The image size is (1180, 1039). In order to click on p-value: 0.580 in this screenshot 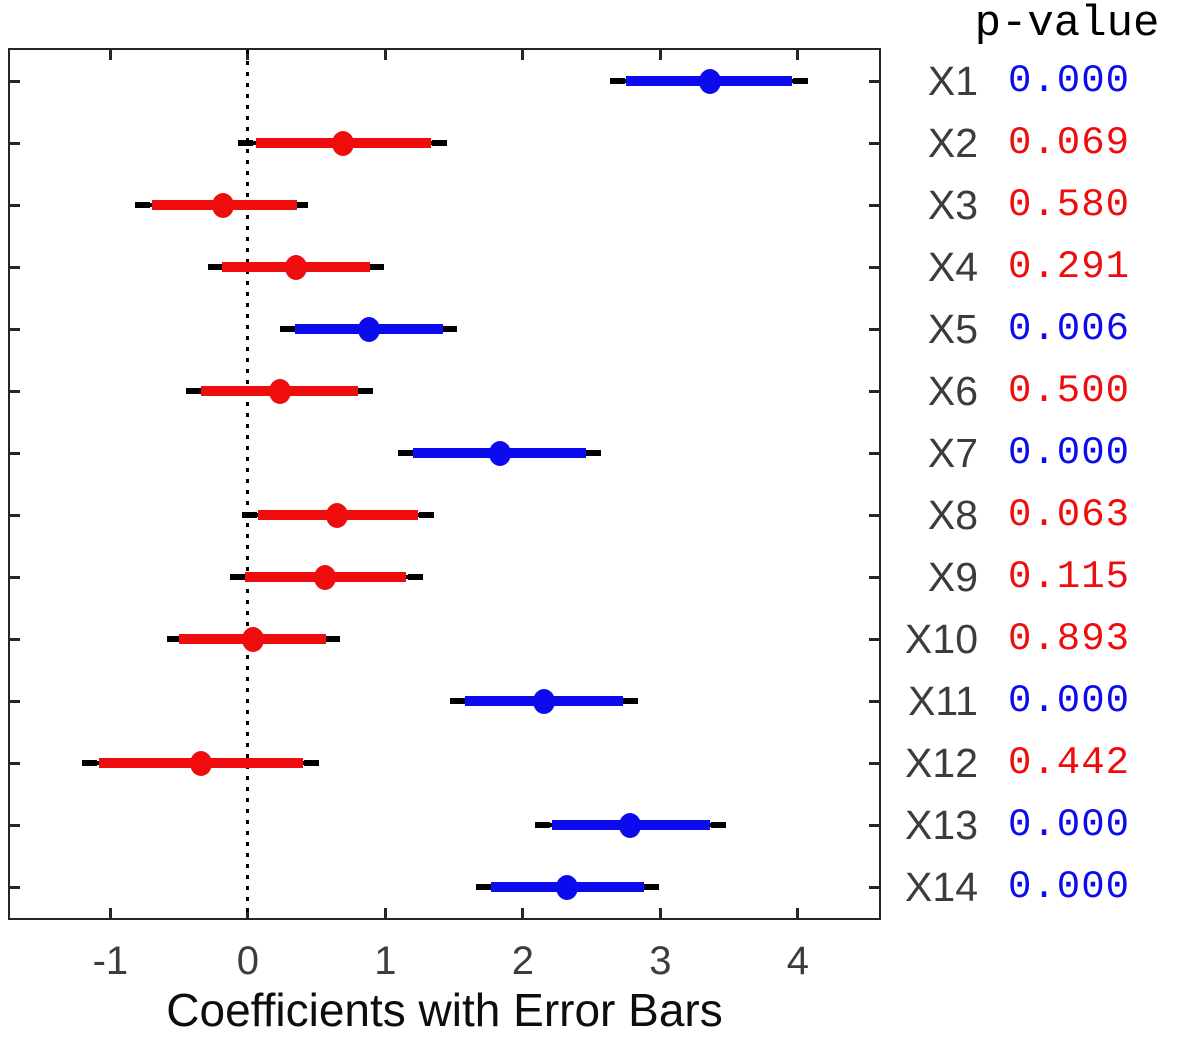, I will do `click(1069, 205)`.